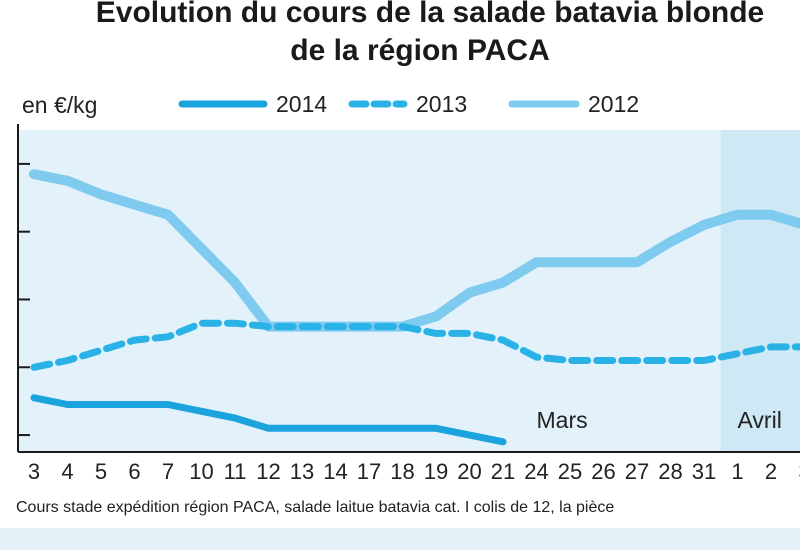 This screenshot has width=800, height=550. What do you see at coordinates (302, 471) in the screenshot?
I see `x-tick-label: 13` at bounding box center [302, 471].